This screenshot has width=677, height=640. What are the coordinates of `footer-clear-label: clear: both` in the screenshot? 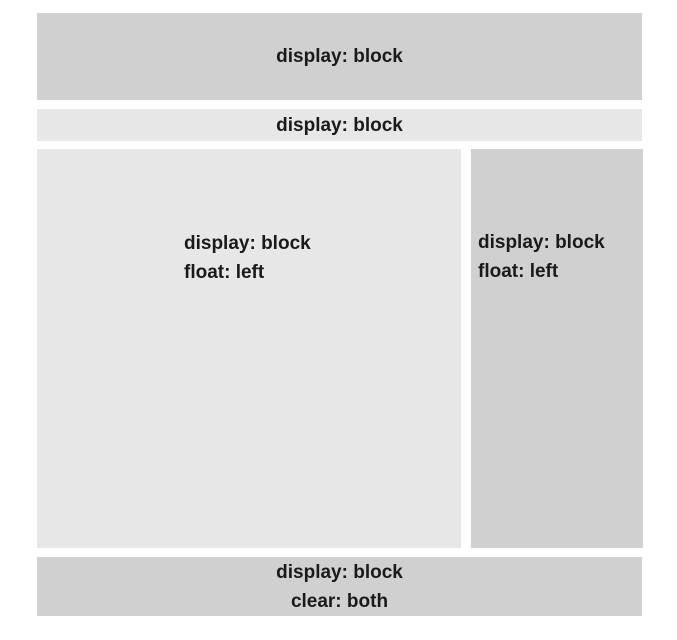 It's located at (339, 601).